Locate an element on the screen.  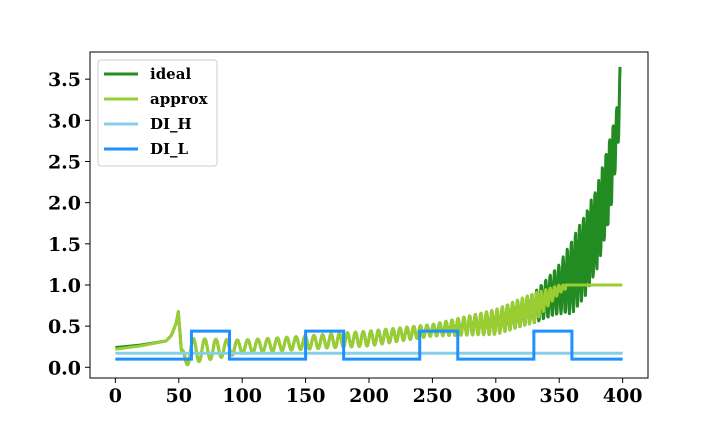
series-line-di-l is located at coordinates (369, 345).